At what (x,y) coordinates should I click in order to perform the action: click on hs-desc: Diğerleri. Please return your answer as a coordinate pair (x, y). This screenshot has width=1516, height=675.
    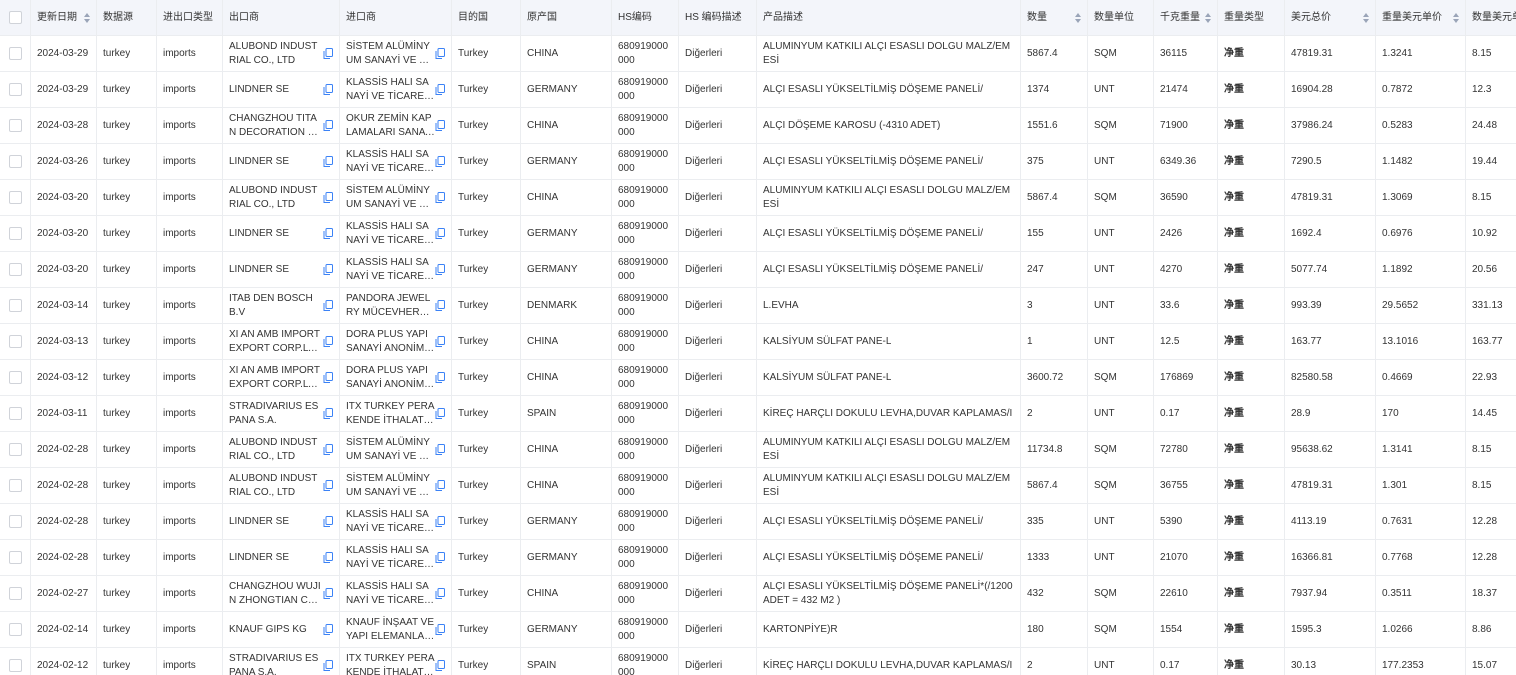
    Looking at the image, I should click on (704, 557).